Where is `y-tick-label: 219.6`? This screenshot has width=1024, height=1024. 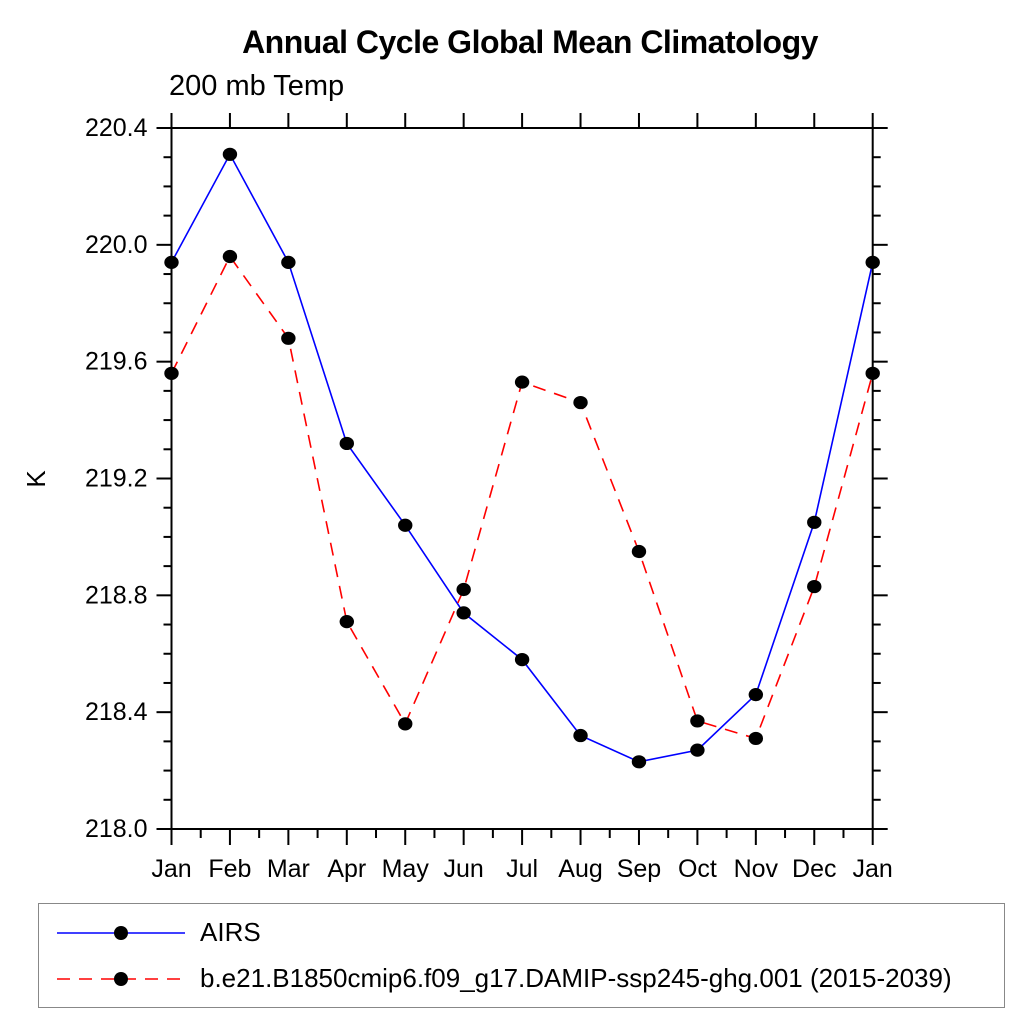
y-tick-label: 219.6 is located at coordinates (116, 362).